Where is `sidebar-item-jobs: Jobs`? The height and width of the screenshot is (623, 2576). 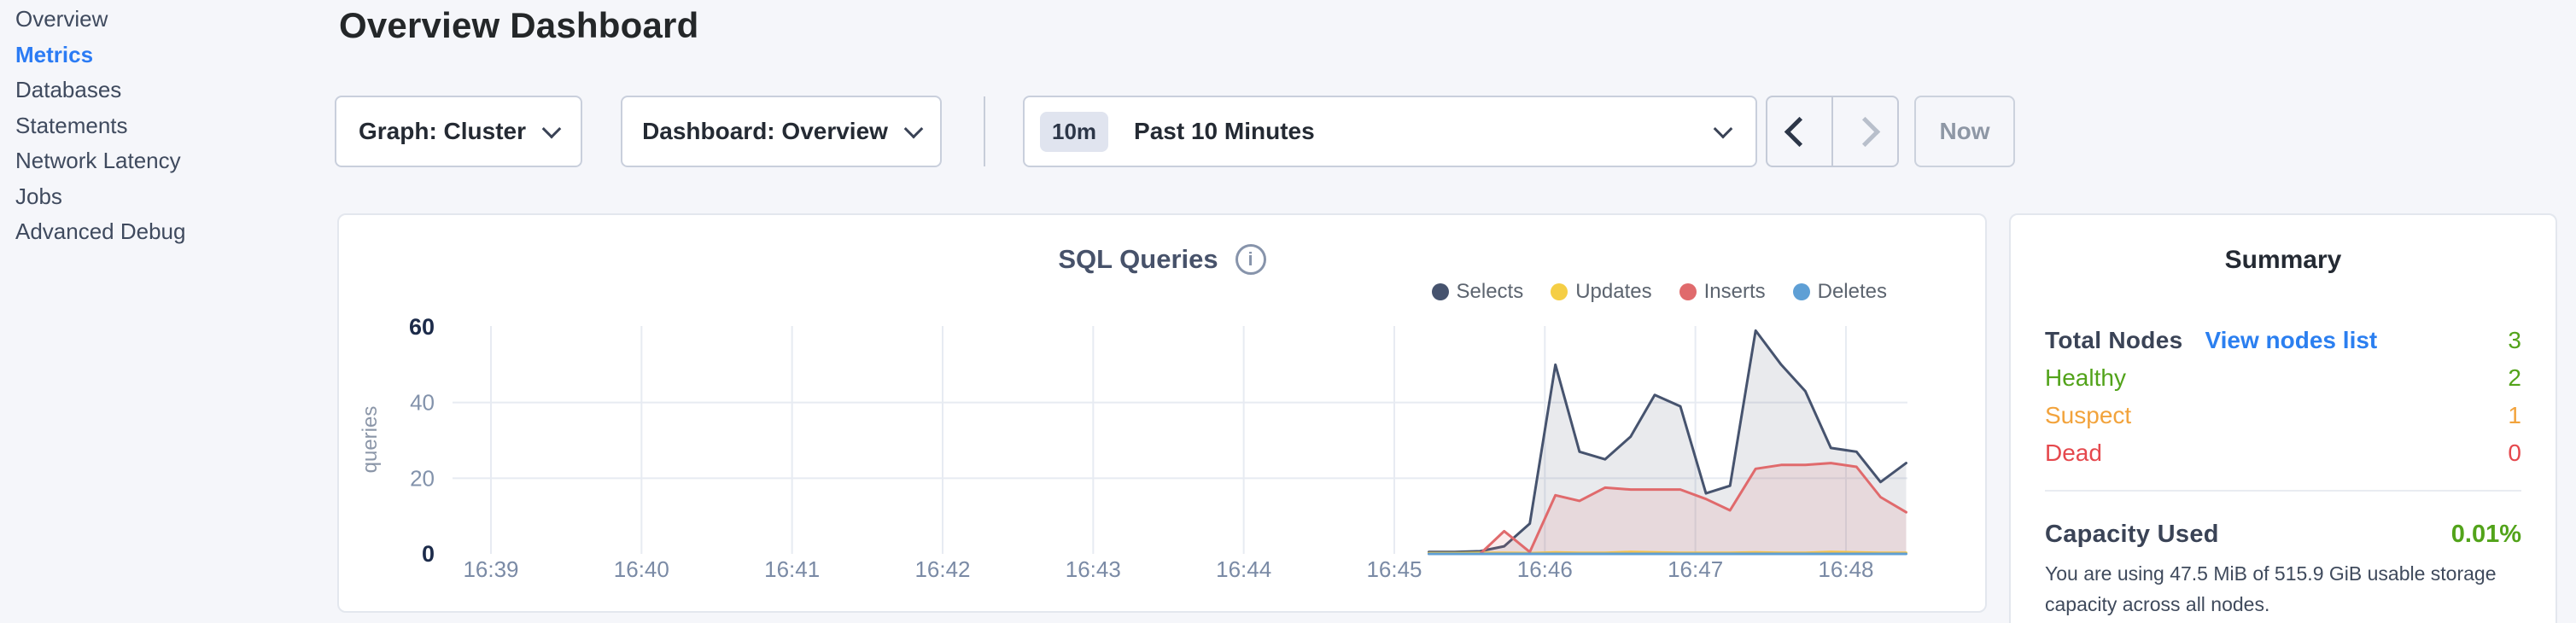 sidebar-item-jobs: Jobs is located at coordinates (38, 196).